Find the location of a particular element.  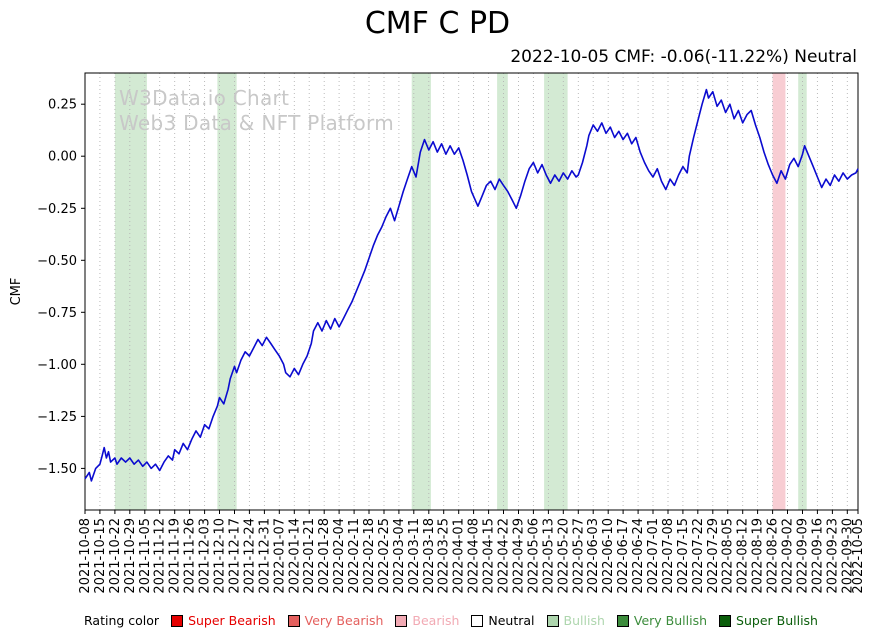

x-tick-label: 2022-03-11 is located at coordinates (414, 556).